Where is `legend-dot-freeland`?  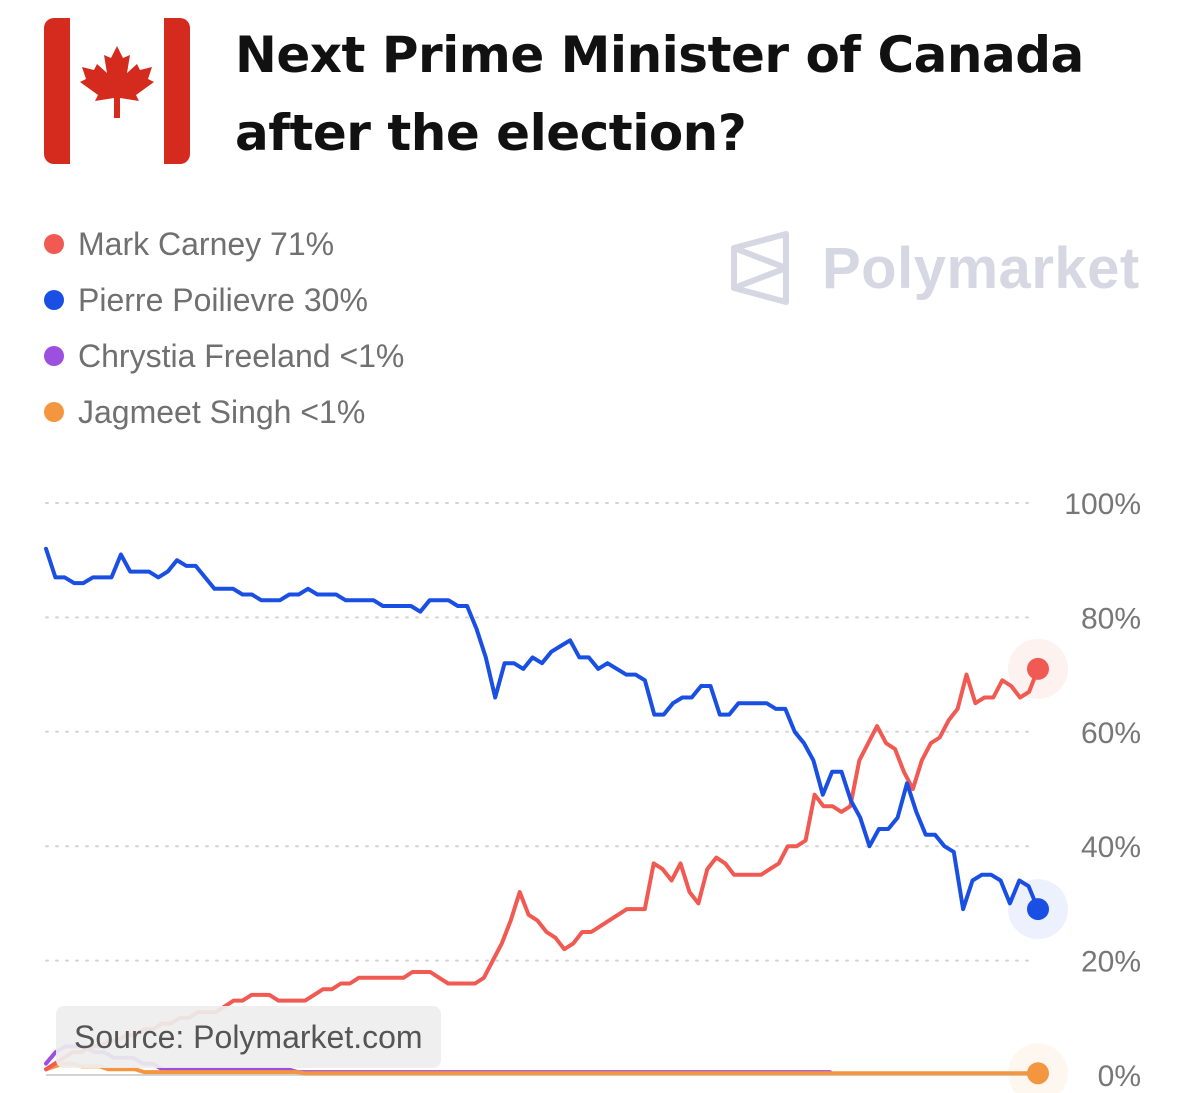
legend-dot-freeland is located at coordinates (54, 356).